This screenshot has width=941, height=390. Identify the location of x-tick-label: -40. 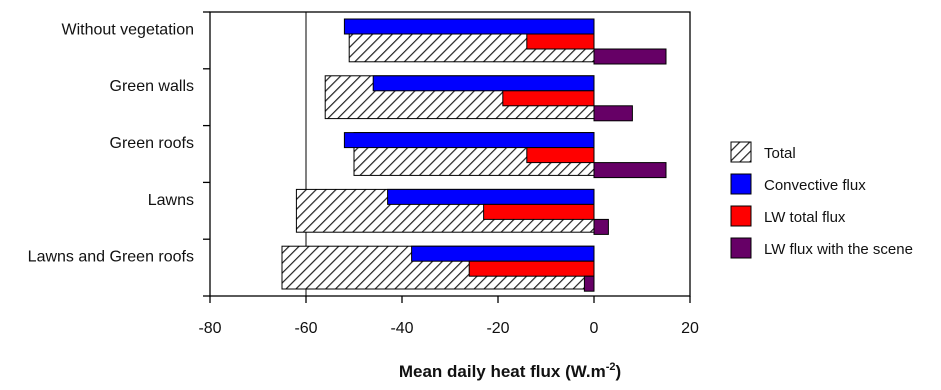
(401, 328).